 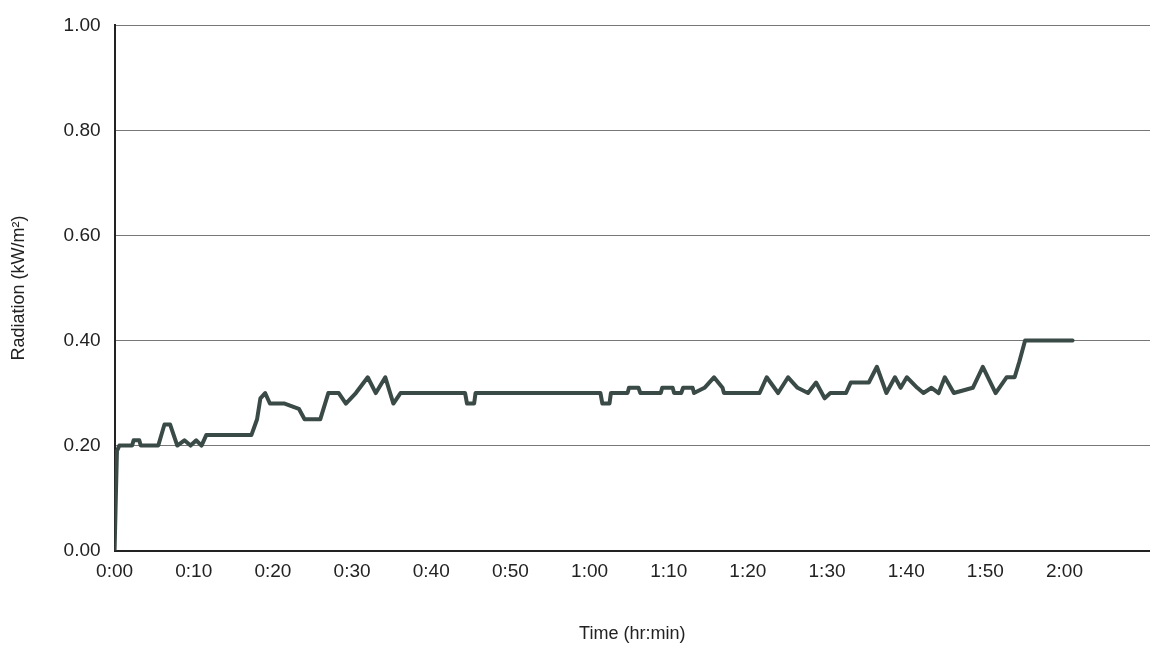 I want to click on x-tick-label: 1:40, so click(x=906, y=571).